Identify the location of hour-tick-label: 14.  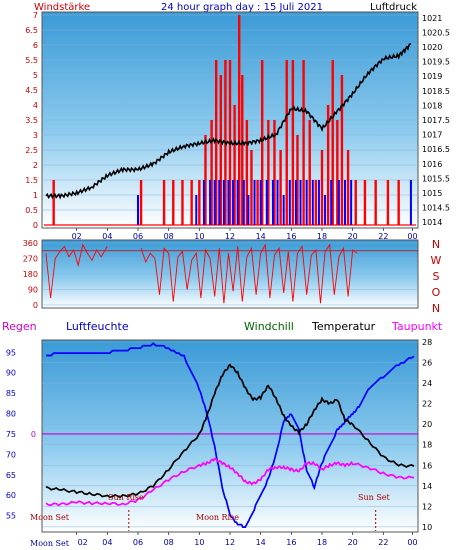
(261, 542).